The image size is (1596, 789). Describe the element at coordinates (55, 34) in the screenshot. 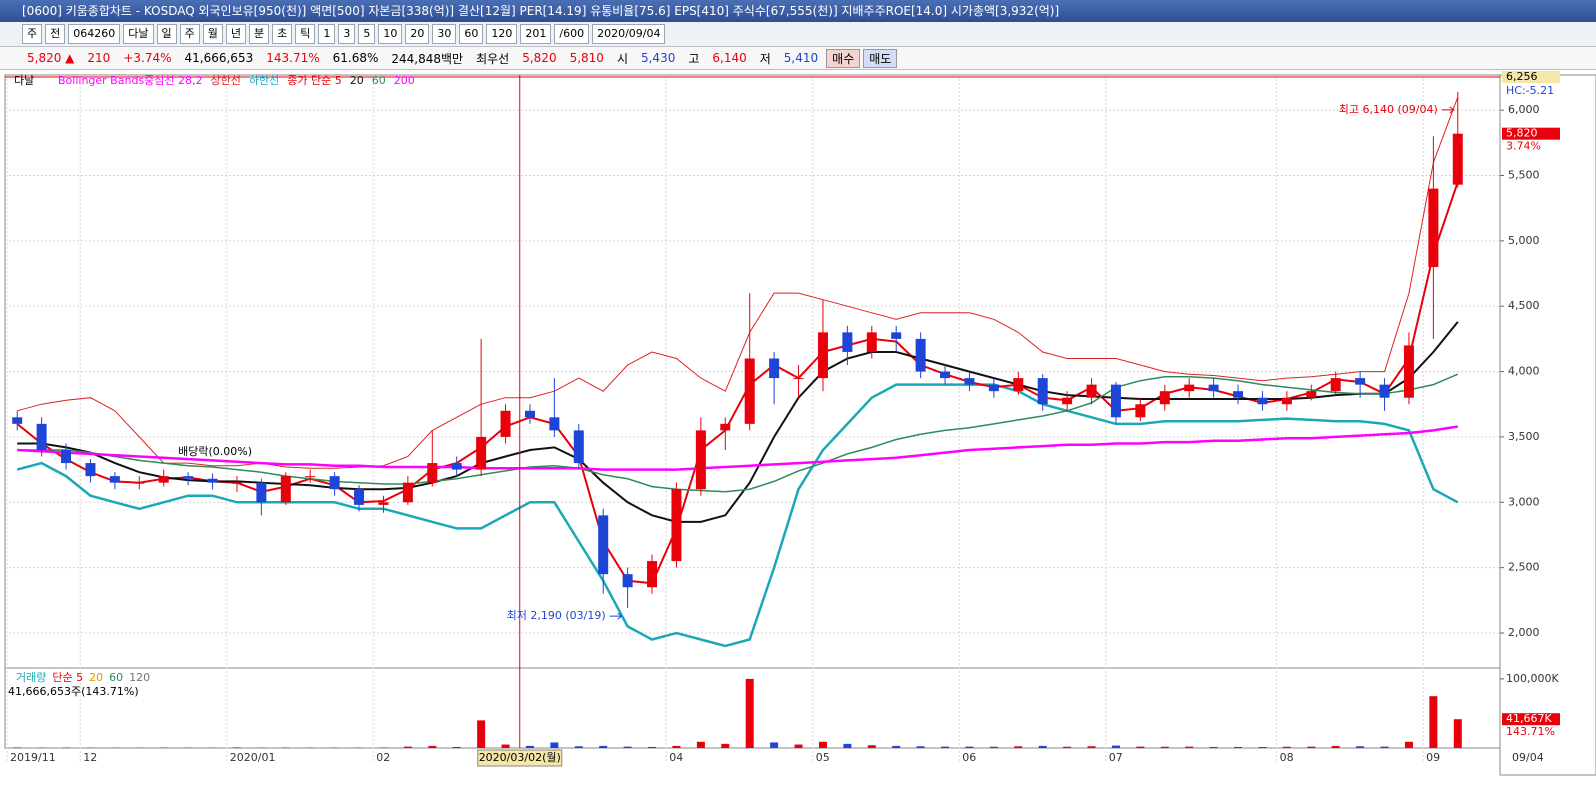

I see `toolbar-button: 전` at that location.